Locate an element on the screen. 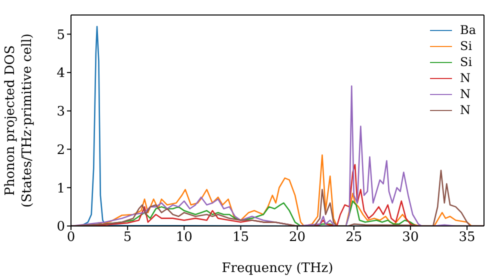 The width and height of the screenshot is (500, 280). y-tick-label: 1 is located at coordinates (60, 188).